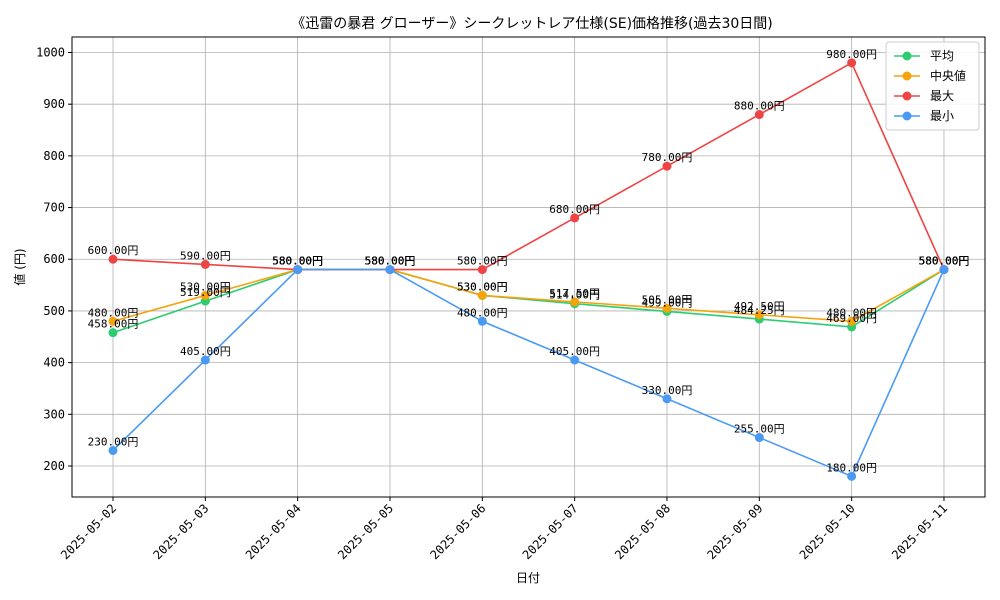 The height and width of the screenshot is (600, 1000). Describe the element at coordinates (532, 24) in the screenshot. I see `chart-title: 《迅雷の暴君 グローザー》シークレットレア仕様(SE)価格推移(過去30日間)` at that location.